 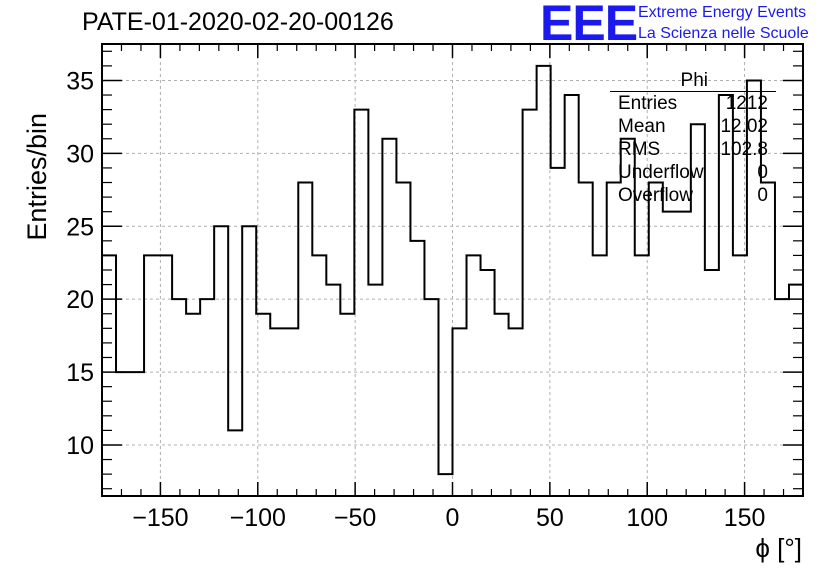 I want to click on stats-label: Overflow, so click(x=655, y=195).